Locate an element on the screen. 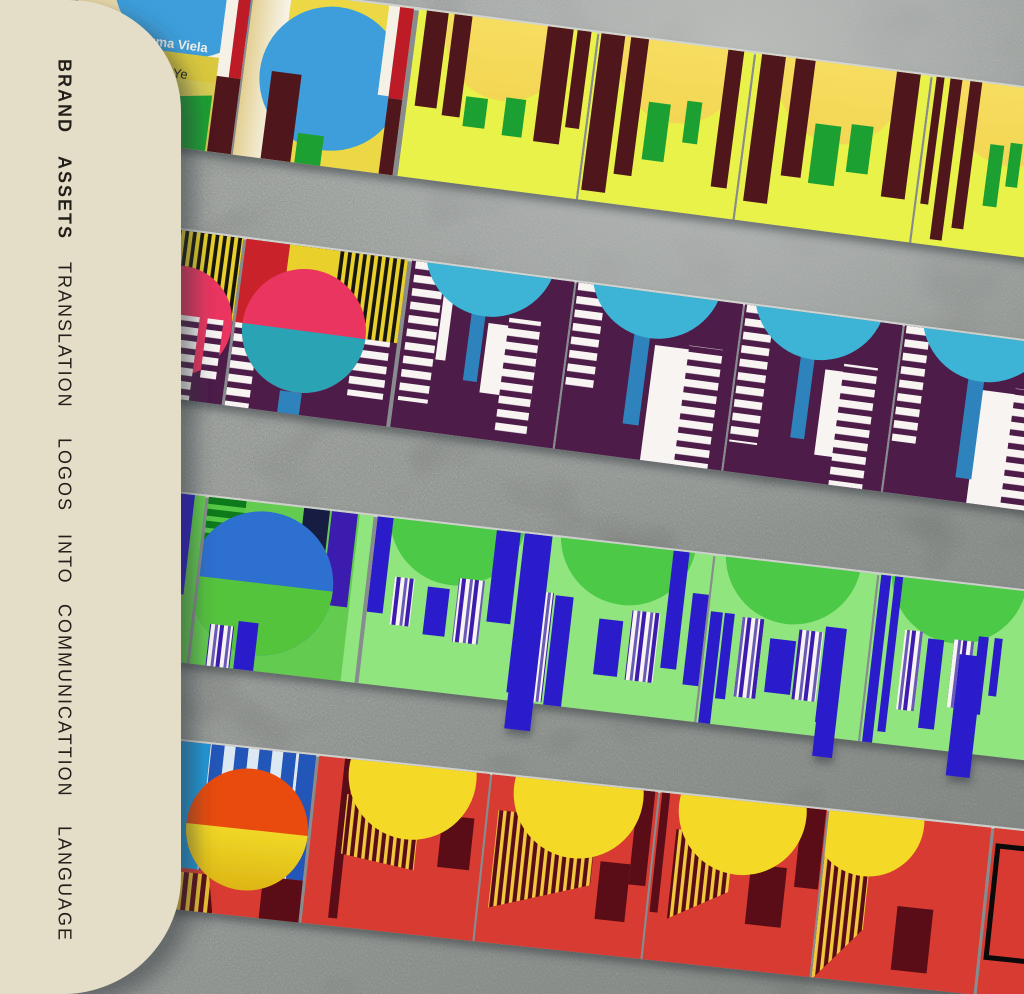 The width and height of the screenshot is (1024, 994). svg-text: COMMUNICATTION is located at coordinates (65, 701).